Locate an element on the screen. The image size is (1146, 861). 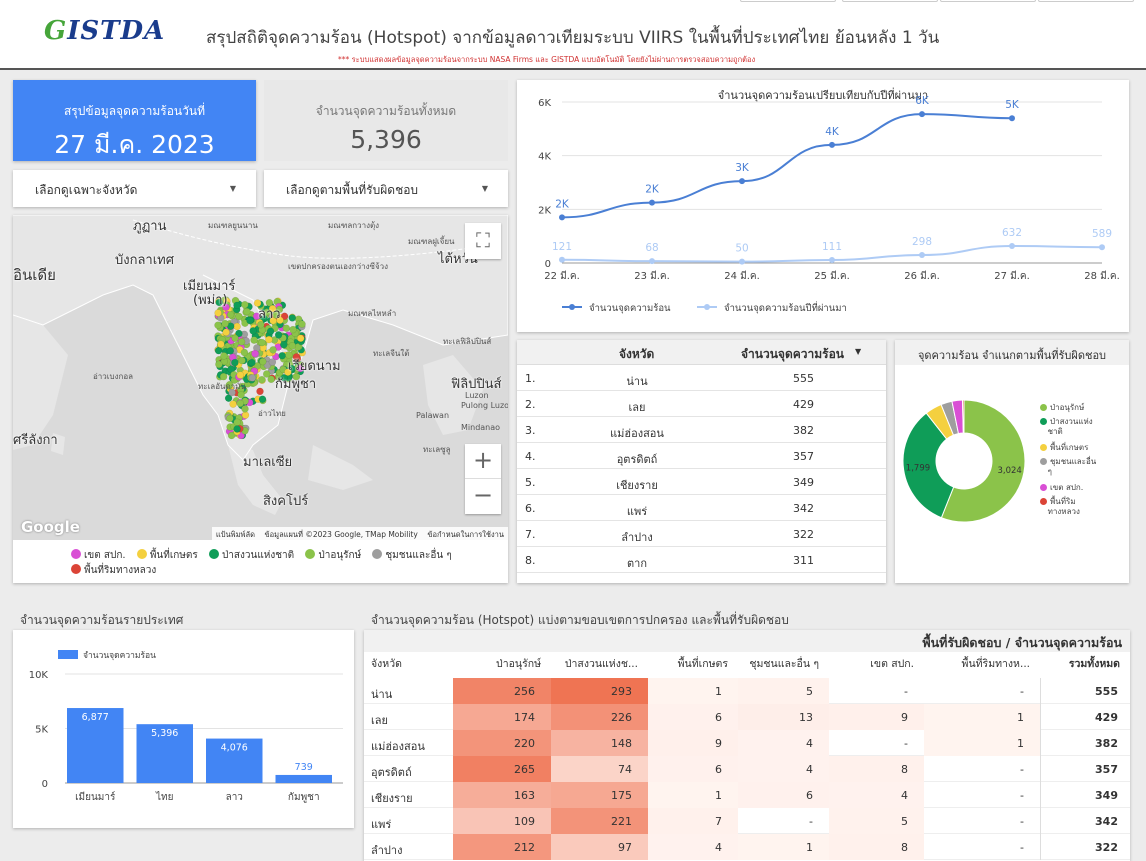
table-row: 2. เลย 429 is located at coordinates (701, 404).